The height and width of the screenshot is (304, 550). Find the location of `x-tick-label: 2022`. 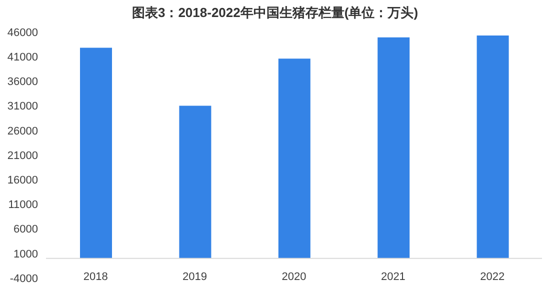

x-tick-label: 2022 is located at coordinates (492, 276).